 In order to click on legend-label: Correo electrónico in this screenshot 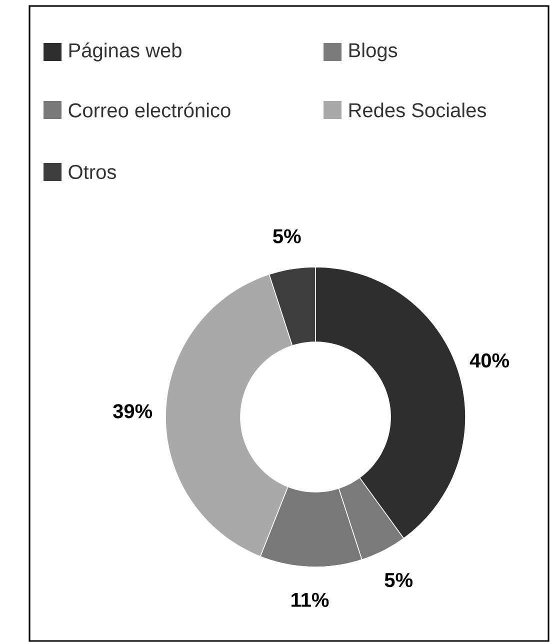, I will do `click(150, 110)`.